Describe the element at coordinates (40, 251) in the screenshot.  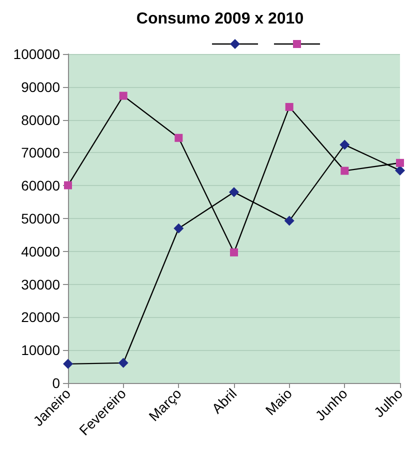
I see `y-tick-label: 40000` at that location.